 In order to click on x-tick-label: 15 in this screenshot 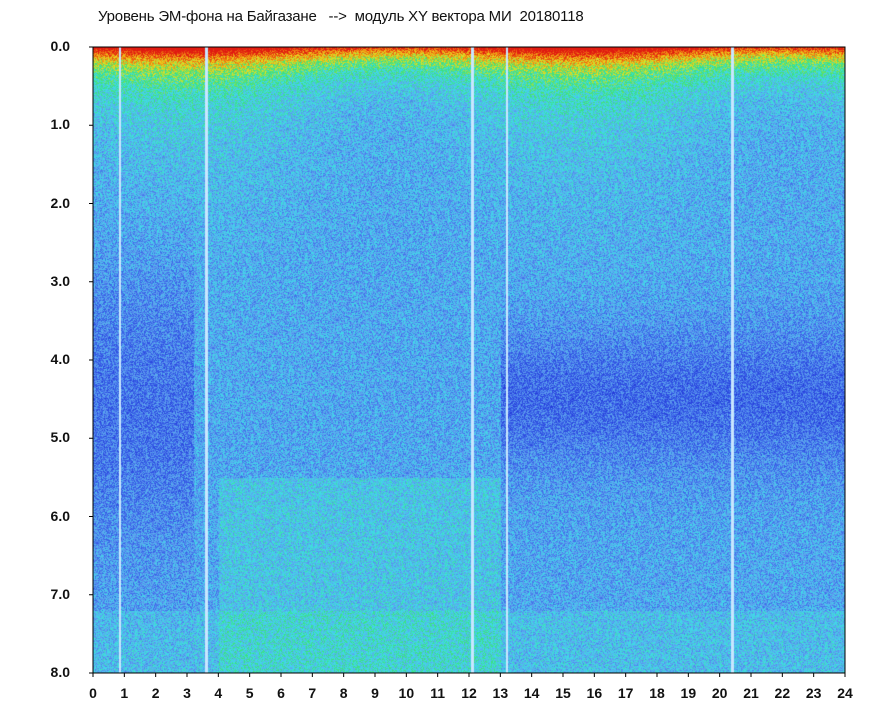, I will do `click(563, 693)`.